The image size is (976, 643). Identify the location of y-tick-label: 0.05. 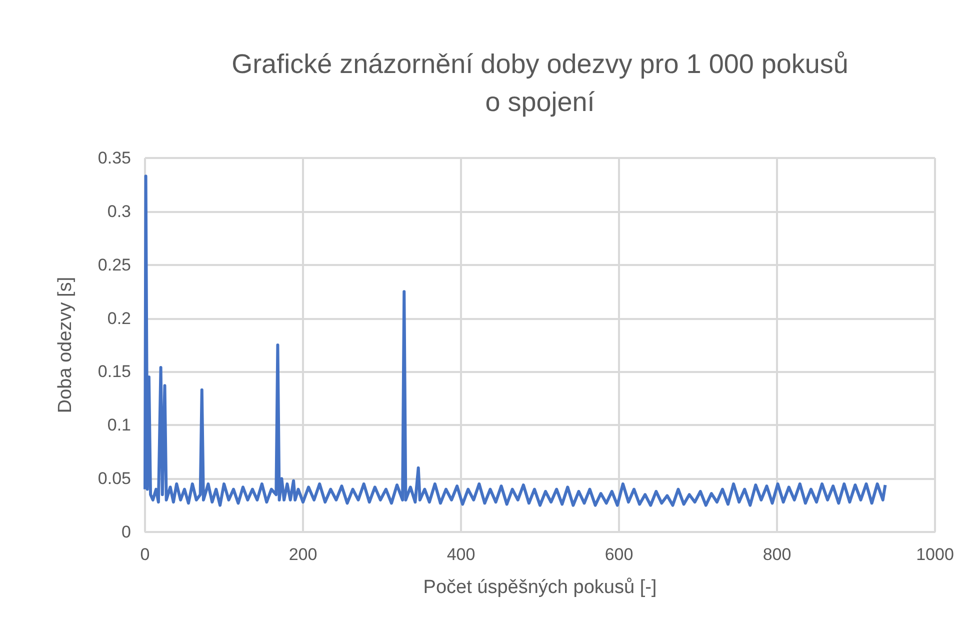
(114, 478).